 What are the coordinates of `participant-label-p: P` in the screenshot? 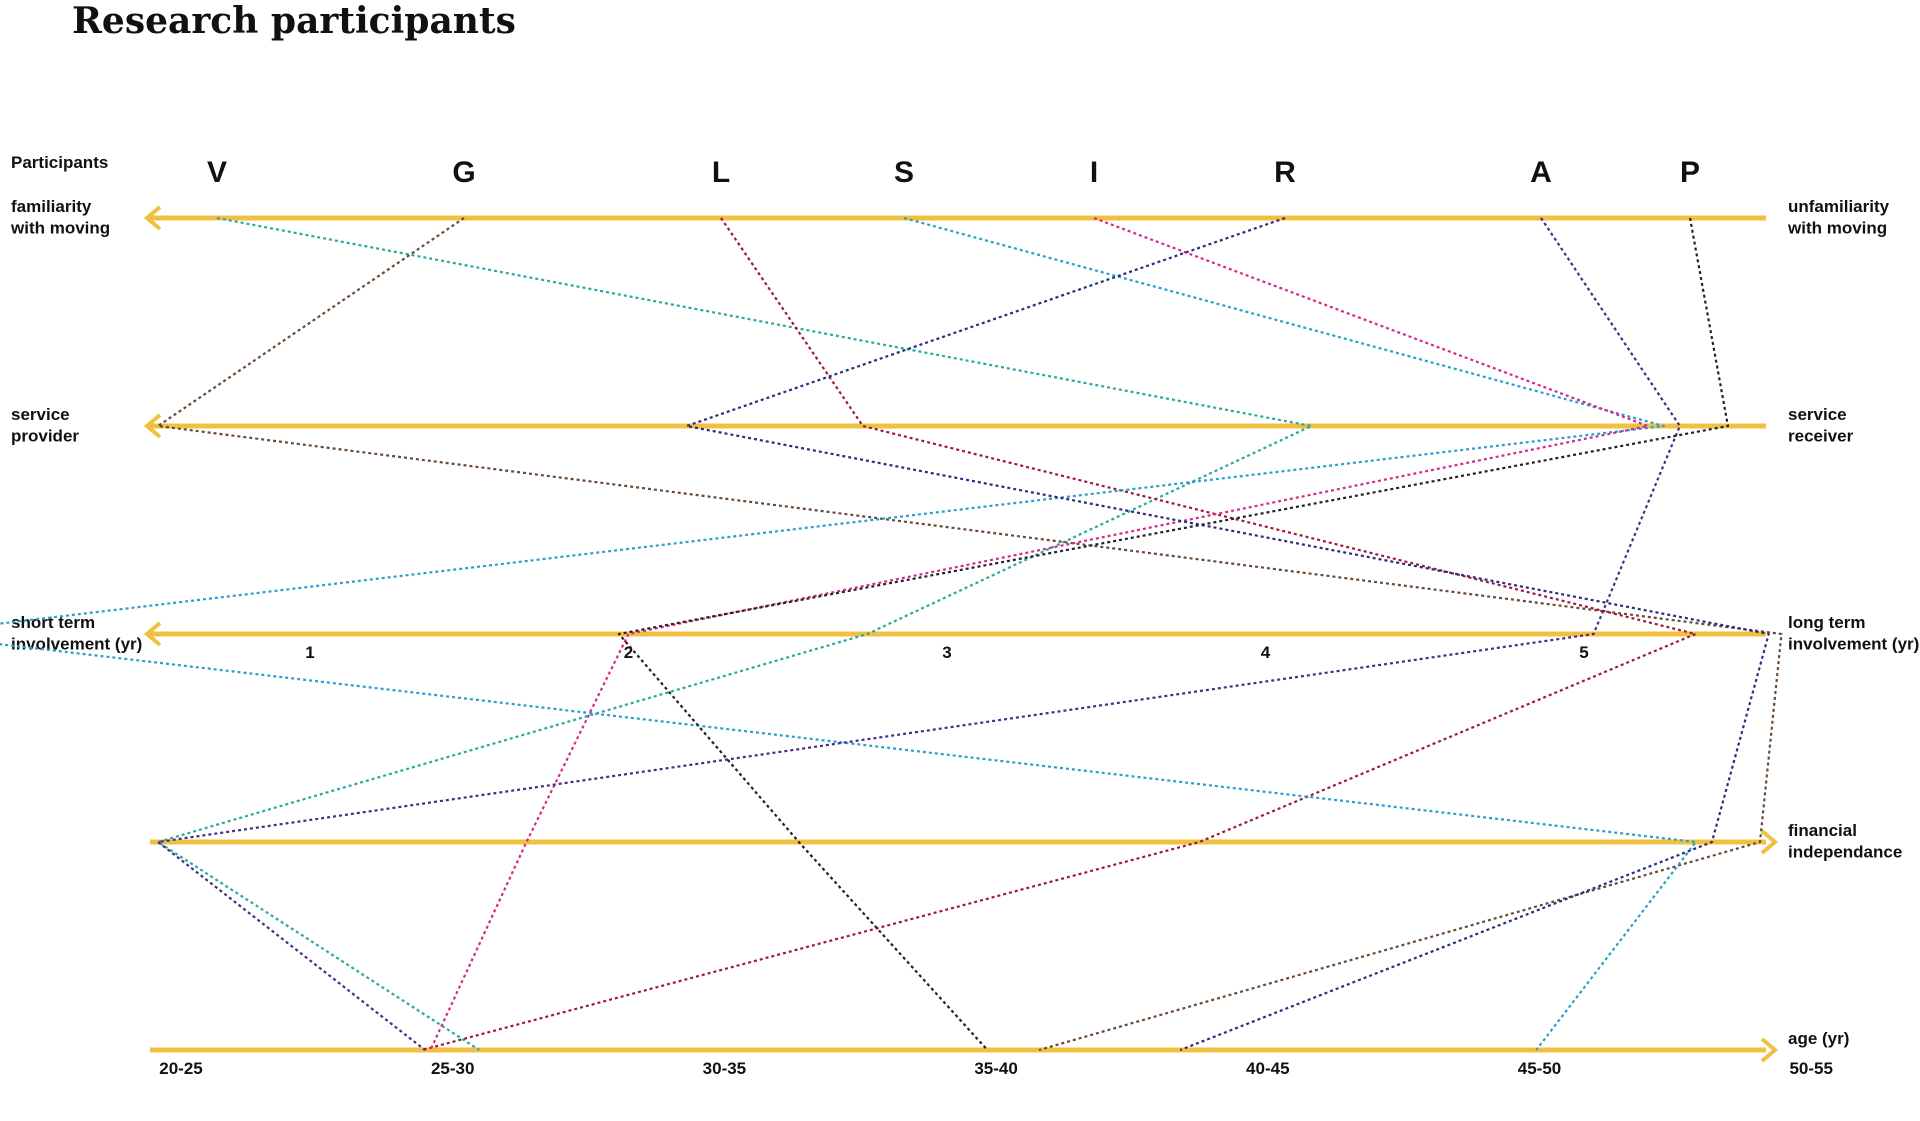 It's located at (1690, 172).